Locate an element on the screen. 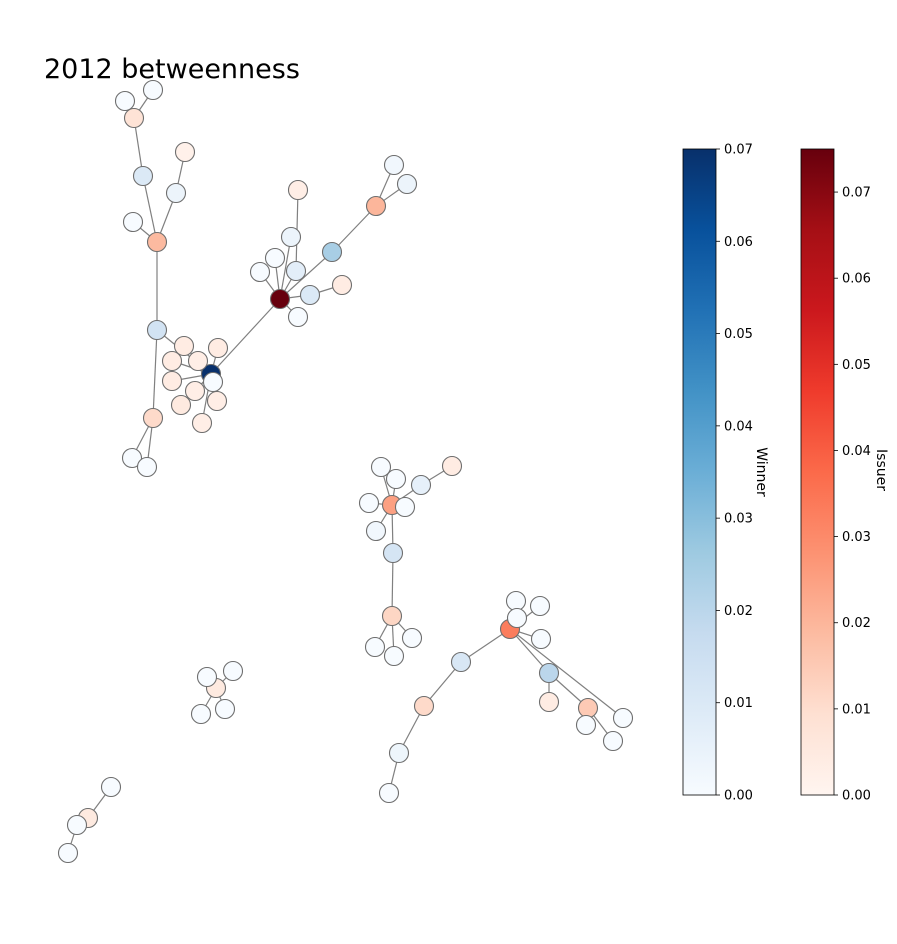  colorbar-issuer-label: Issuer is located at coordinates (881, 470).